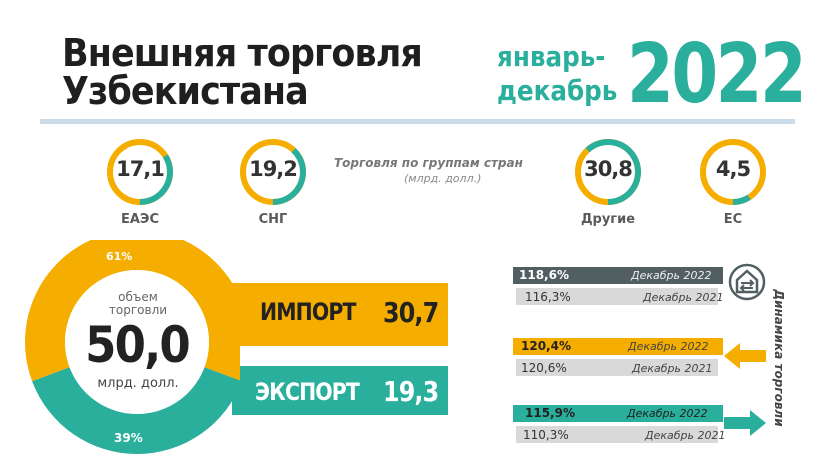 The image size is (825, 464). I want to click on arrow-left-icon, so click(745, 356).